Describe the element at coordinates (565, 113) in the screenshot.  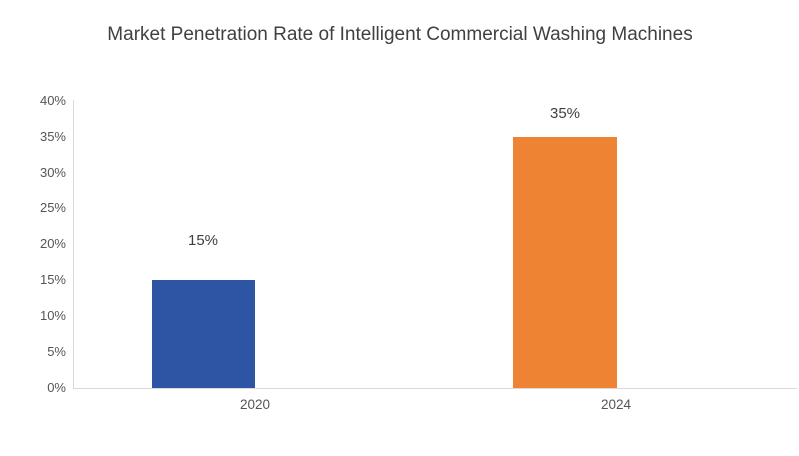
I see `data-label-2024: 35%` at that location.